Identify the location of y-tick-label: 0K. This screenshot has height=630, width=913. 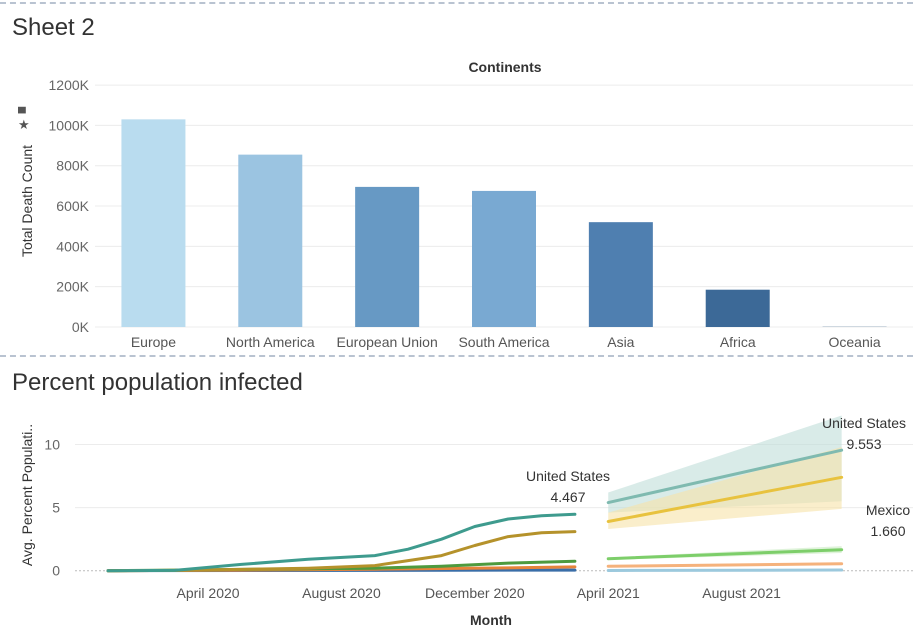
(81, 327).